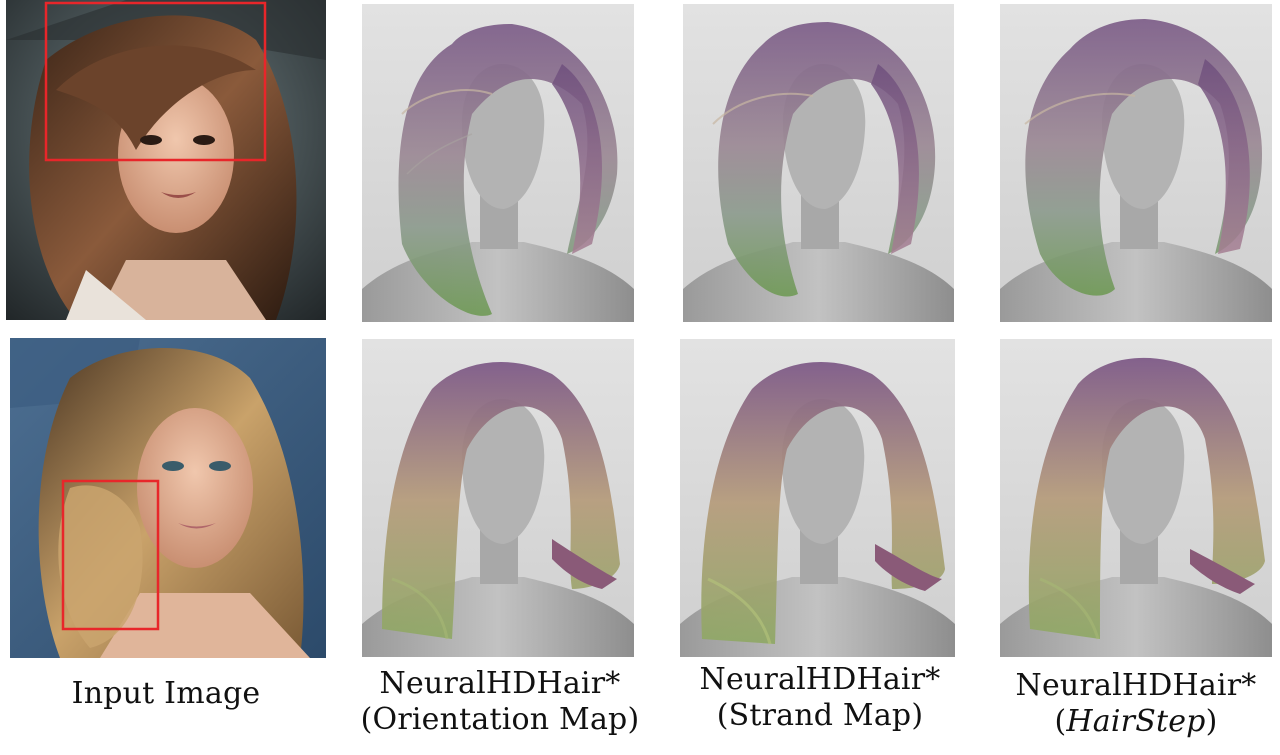 The width and height of the screenshot is (1280, 755). Describe the element at coordinates (820, 715) in the screenshot. I see `caption-line: (Strand Map)` at that location.